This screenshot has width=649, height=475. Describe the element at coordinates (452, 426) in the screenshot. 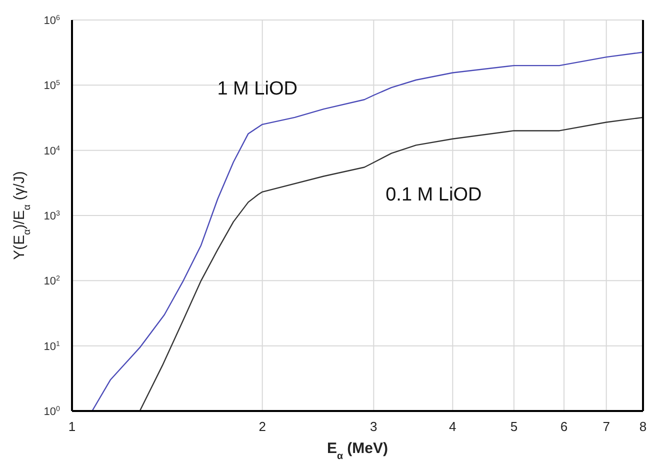

I see `x-tick-label: 4` at that location.